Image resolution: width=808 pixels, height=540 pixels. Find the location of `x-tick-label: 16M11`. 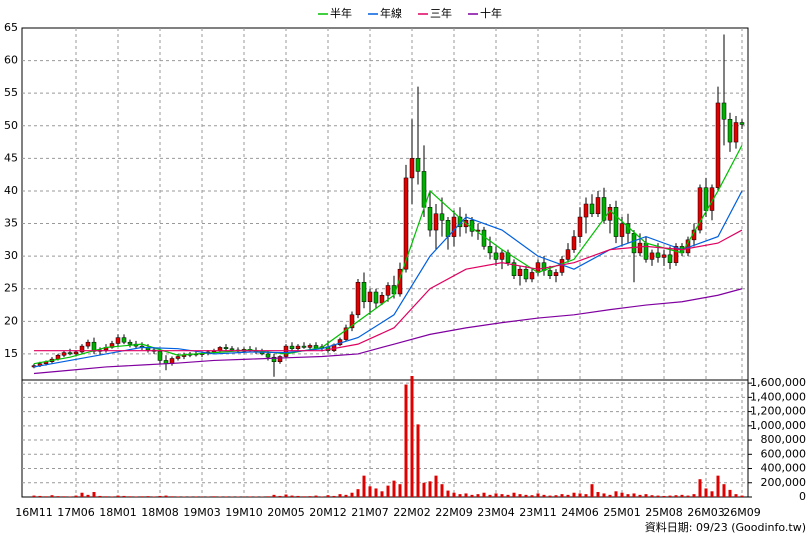

x-tick-label: 16M11 is located at coordinates (34, 512).